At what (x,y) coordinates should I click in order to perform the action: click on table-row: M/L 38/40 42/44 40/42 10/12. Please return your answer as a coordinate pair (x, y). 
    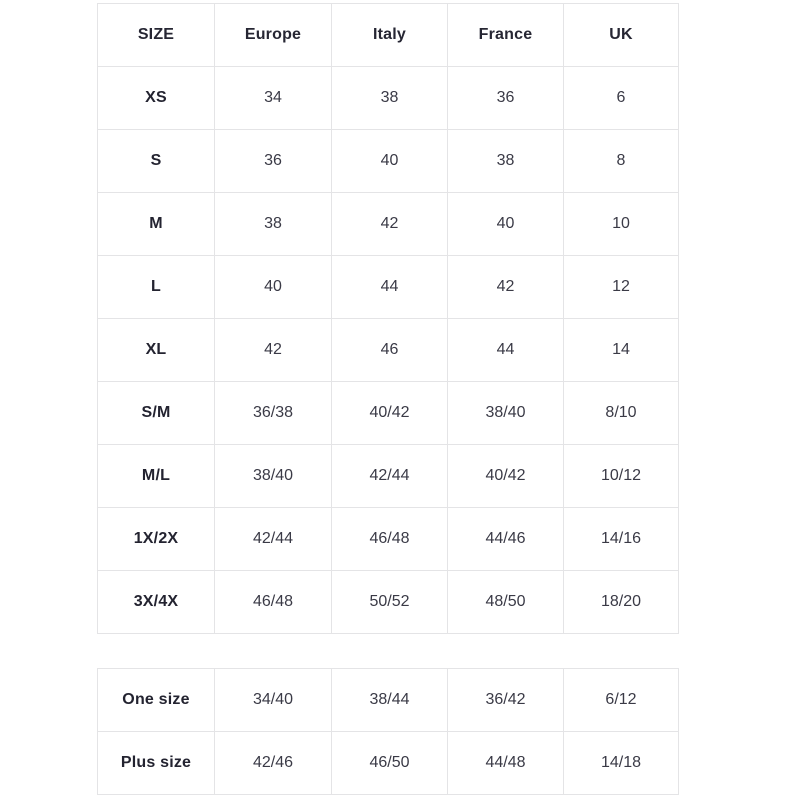
    Looking at the image, I should click on (388, 476).